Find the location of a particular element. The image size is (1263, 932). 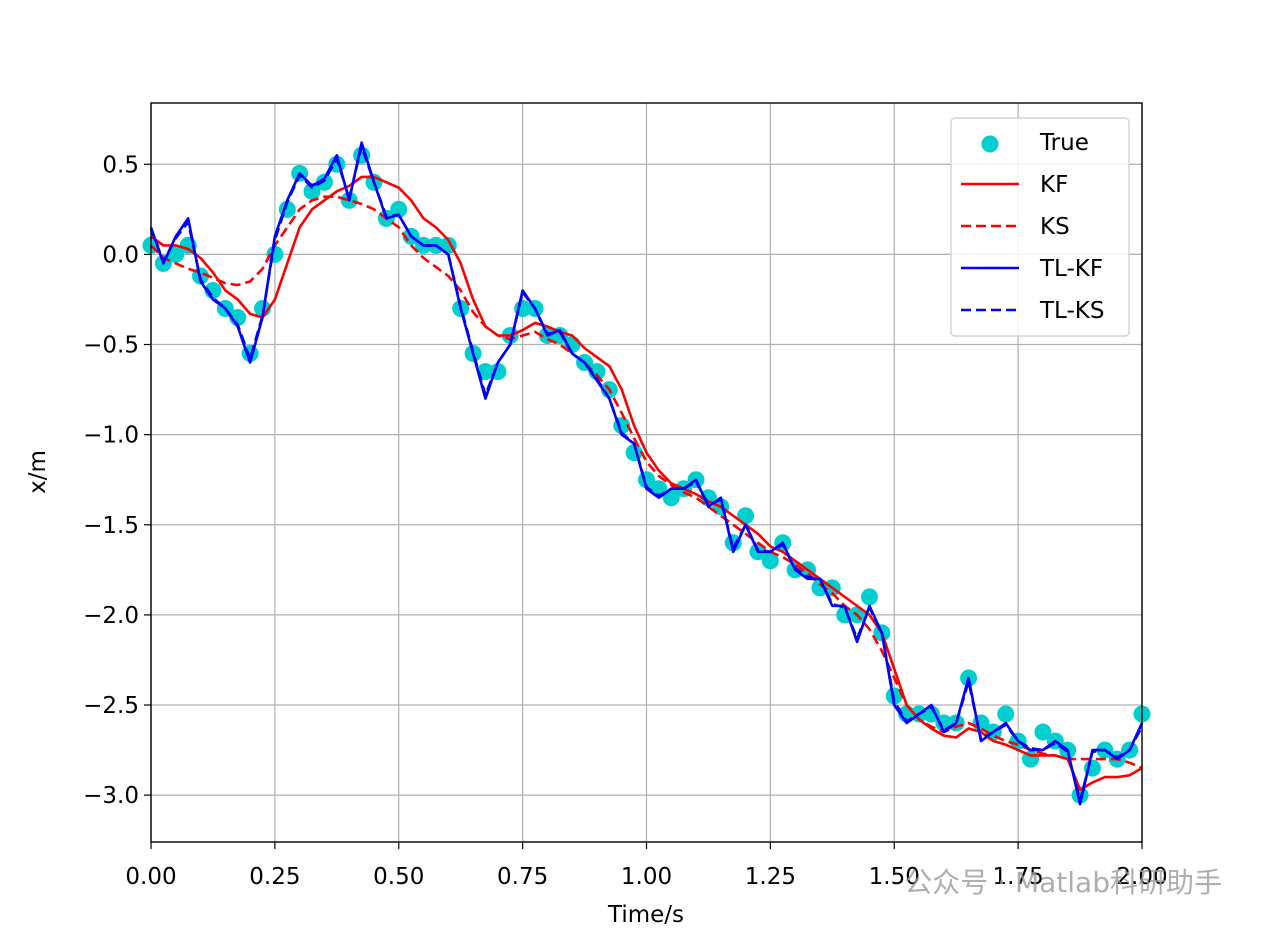

x-tick-label: 0.50 is located at coordinates (398, 877).